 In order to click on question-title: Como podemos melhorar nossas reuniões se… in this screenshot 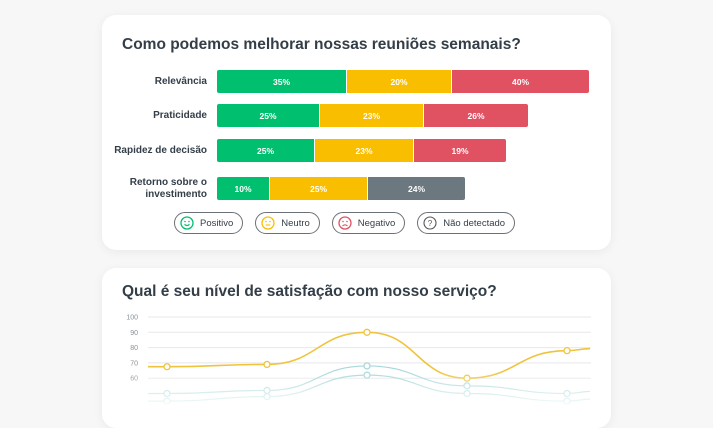, I will do `click(321, 44)`.